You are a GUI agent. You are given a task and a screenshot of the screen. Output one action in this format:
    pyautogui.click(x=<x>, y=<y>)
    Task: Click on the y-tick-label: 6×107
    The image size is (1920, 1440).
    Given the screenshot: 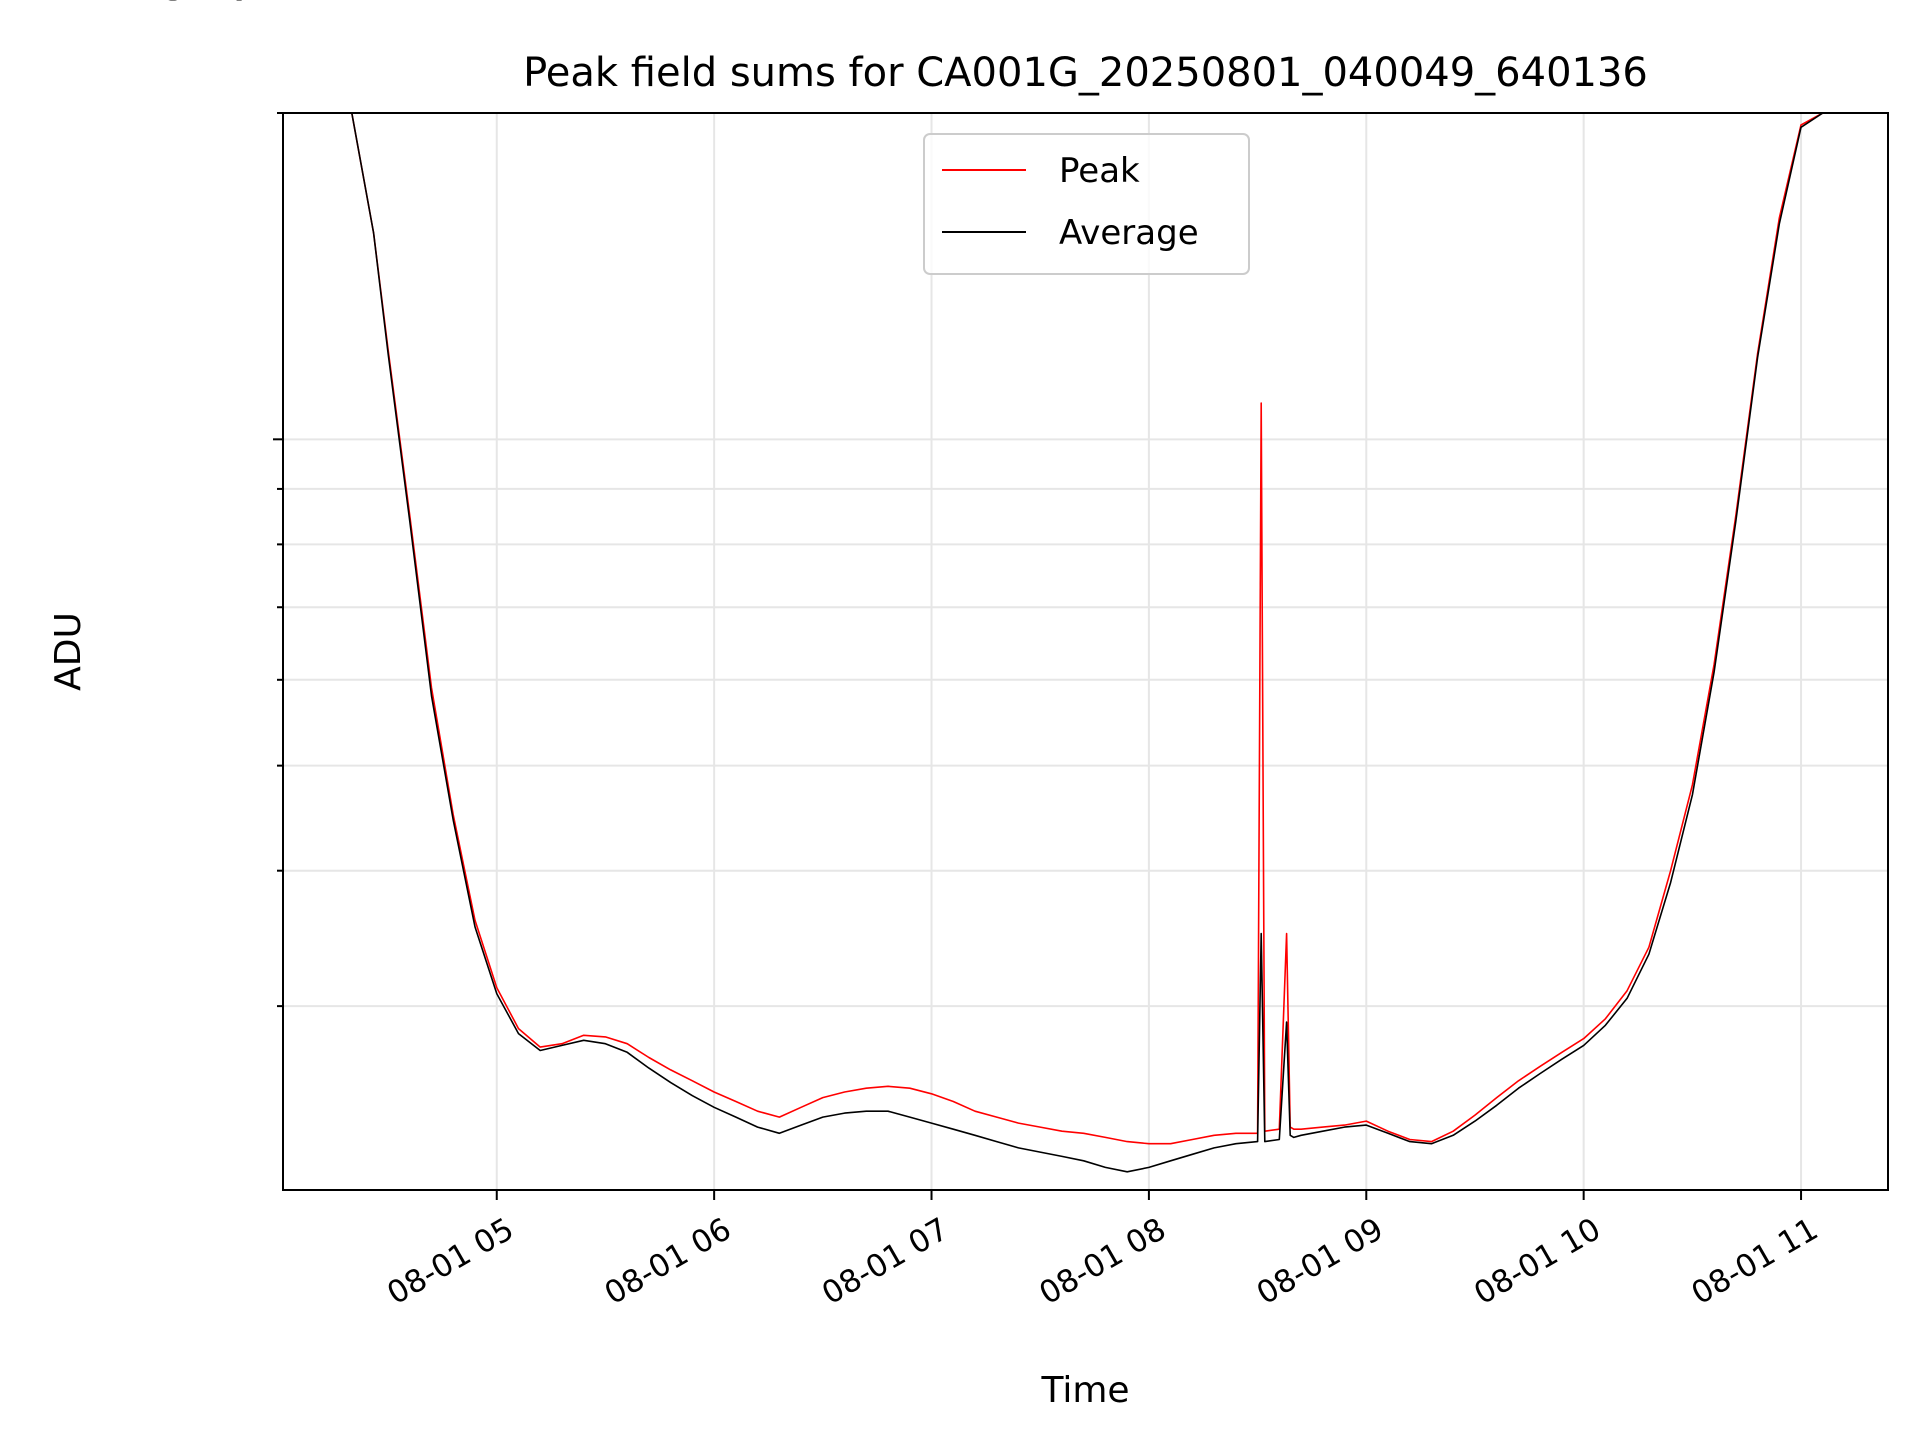 What is the action you would take?
    pyautogui.click(x=213, y=4)
    